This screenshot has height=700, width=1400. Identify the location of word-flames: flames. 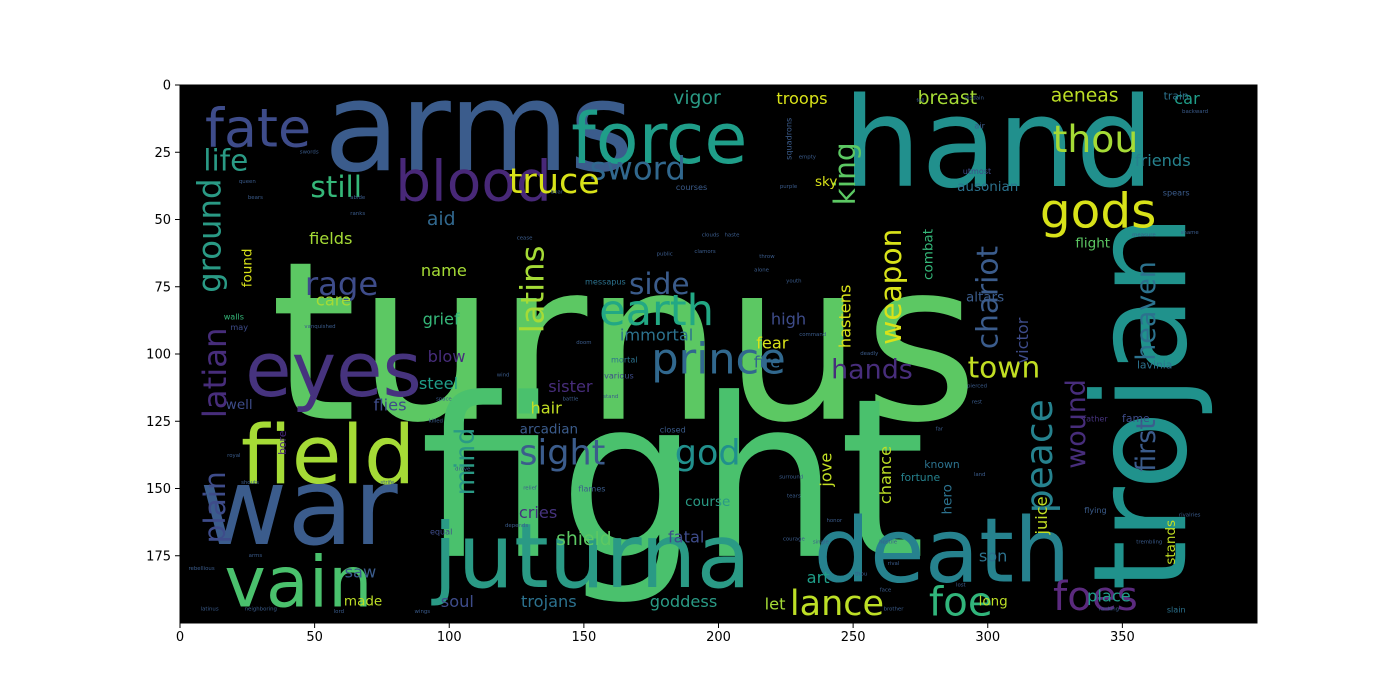
(591, 489).